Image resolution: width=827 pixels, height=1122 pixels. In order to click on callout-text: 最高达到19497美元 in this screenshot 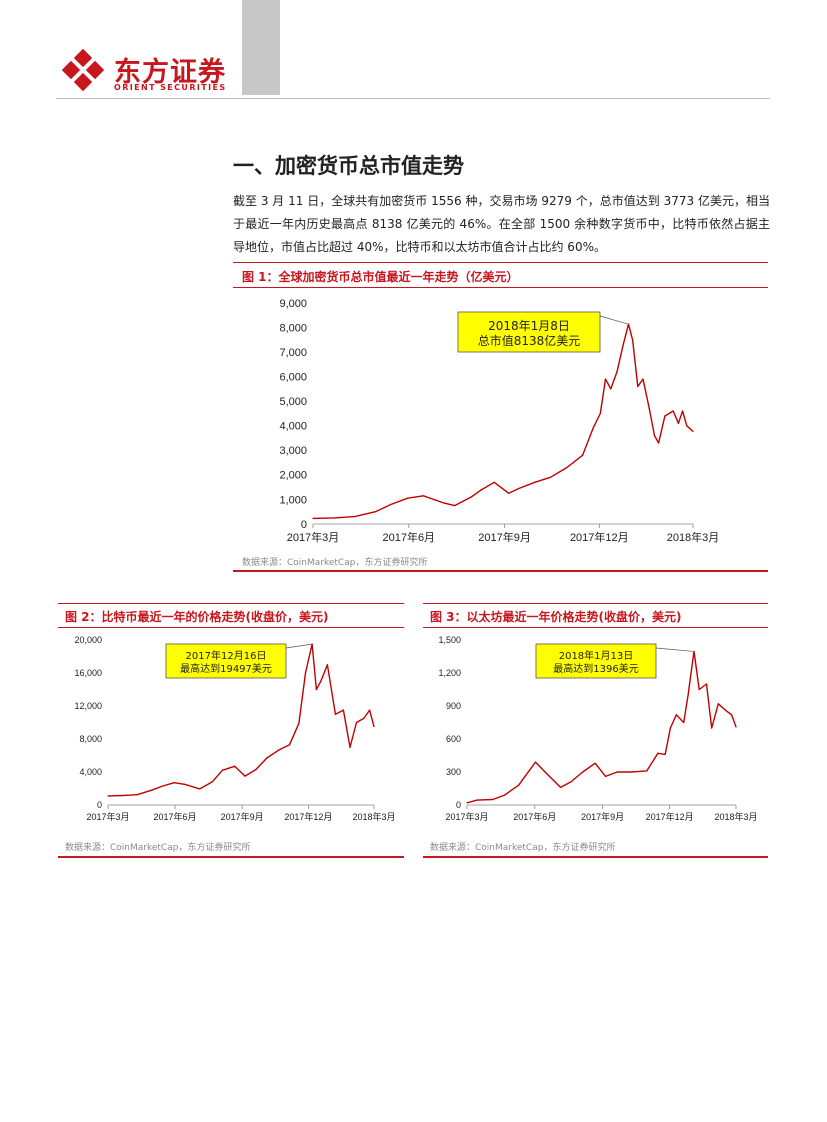, I will do `click(226, 668)`.